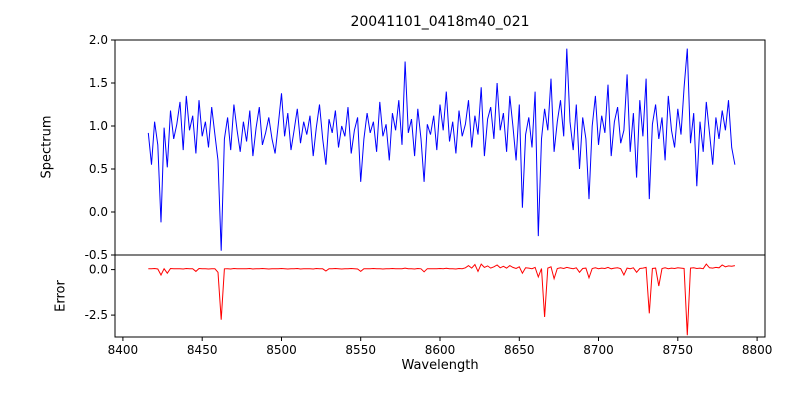 The image size is (800, 400). I want to click on x-tick-label: 8600, so click(440, 350).